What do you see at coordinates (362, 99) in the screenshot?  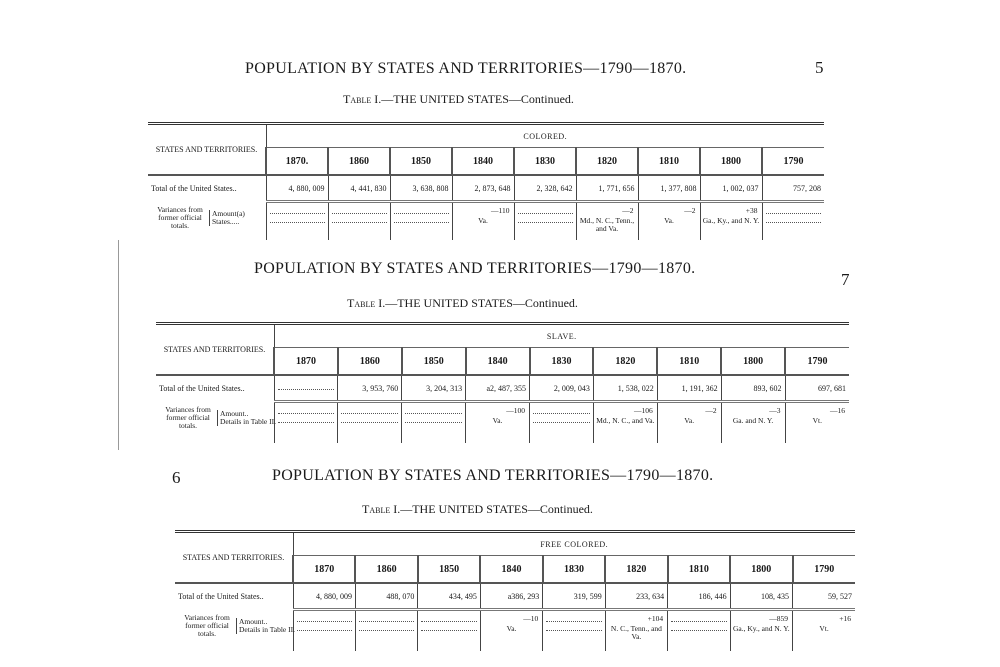 I see `table-number: Table I.` at bounding box center [362, 99].